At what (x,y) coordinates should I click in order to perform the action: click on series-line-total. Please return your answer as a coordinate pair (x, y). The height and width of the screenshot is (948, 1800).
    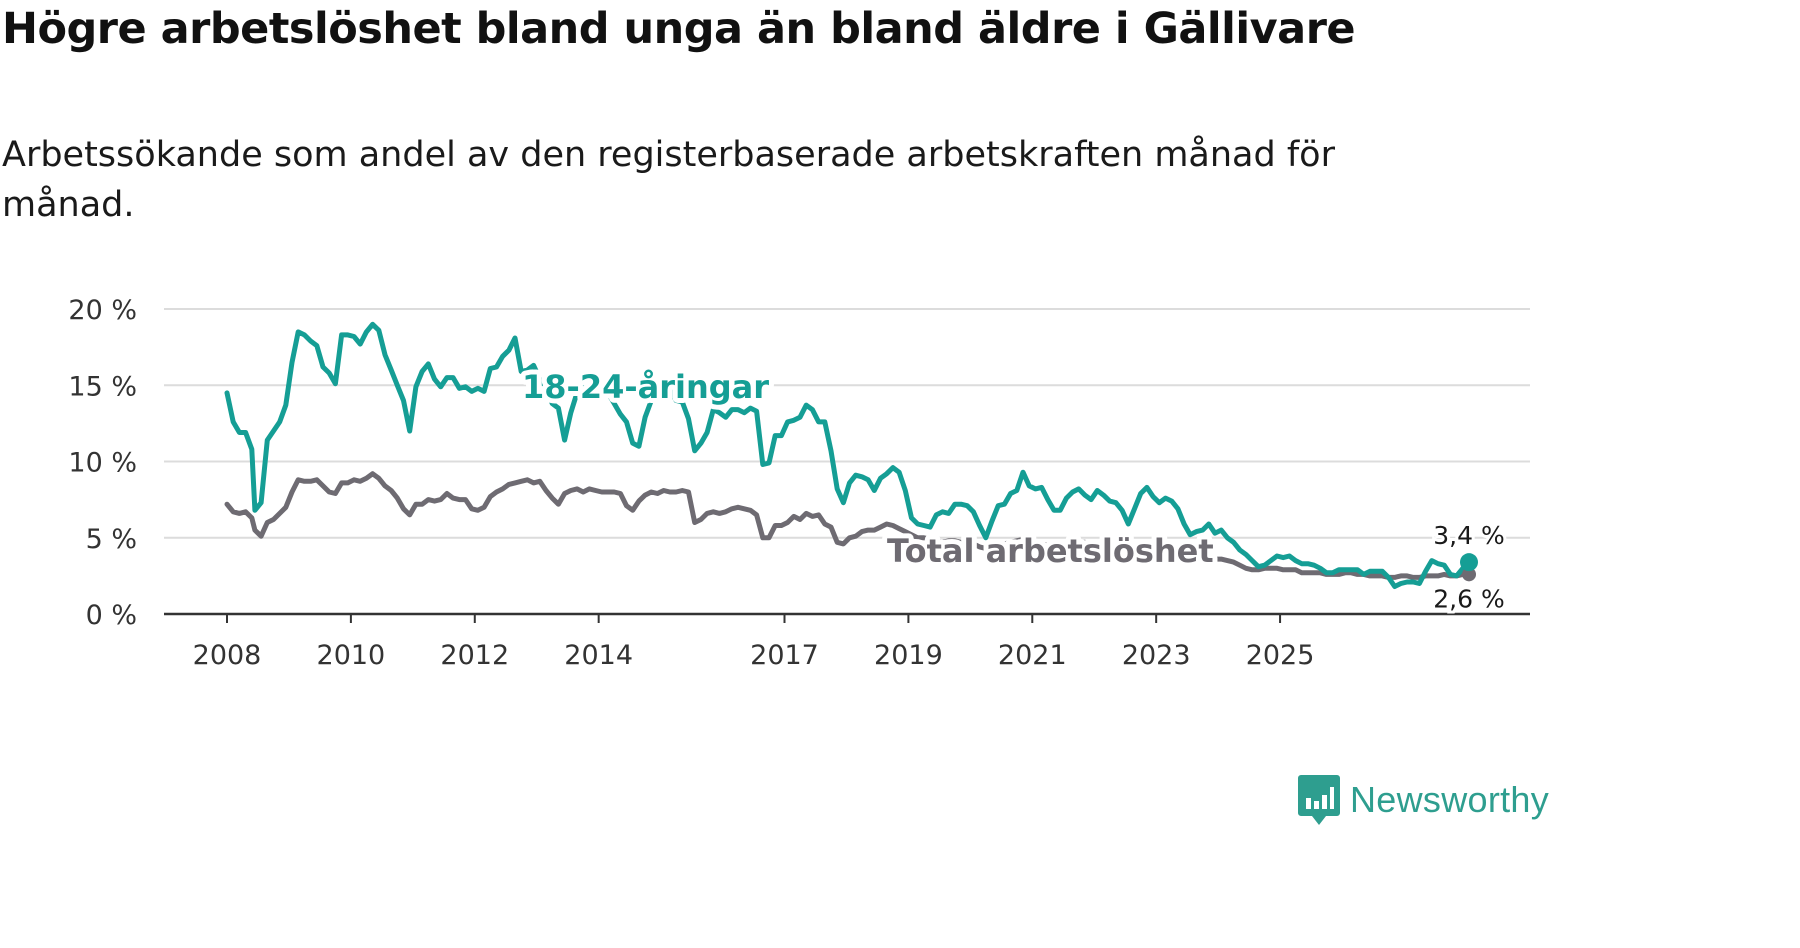
    Looking at the image, I should click on (848, 525).